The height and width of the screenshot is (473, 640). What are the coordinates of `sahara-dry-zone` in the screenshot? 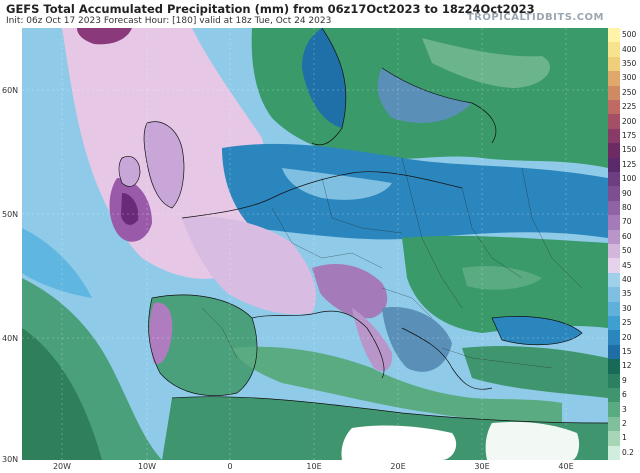 It's located at (399, 442).